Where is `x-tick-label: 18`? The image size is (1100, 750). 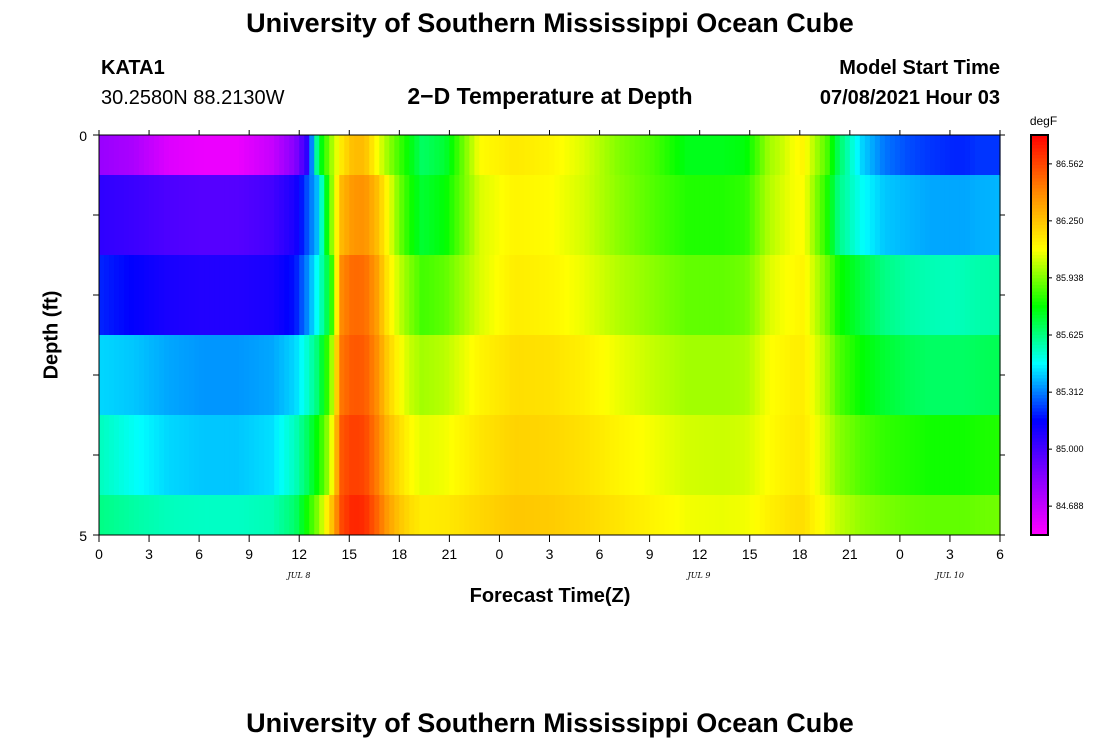
x-tick-label: 18 is located at coordinates (800, 554).